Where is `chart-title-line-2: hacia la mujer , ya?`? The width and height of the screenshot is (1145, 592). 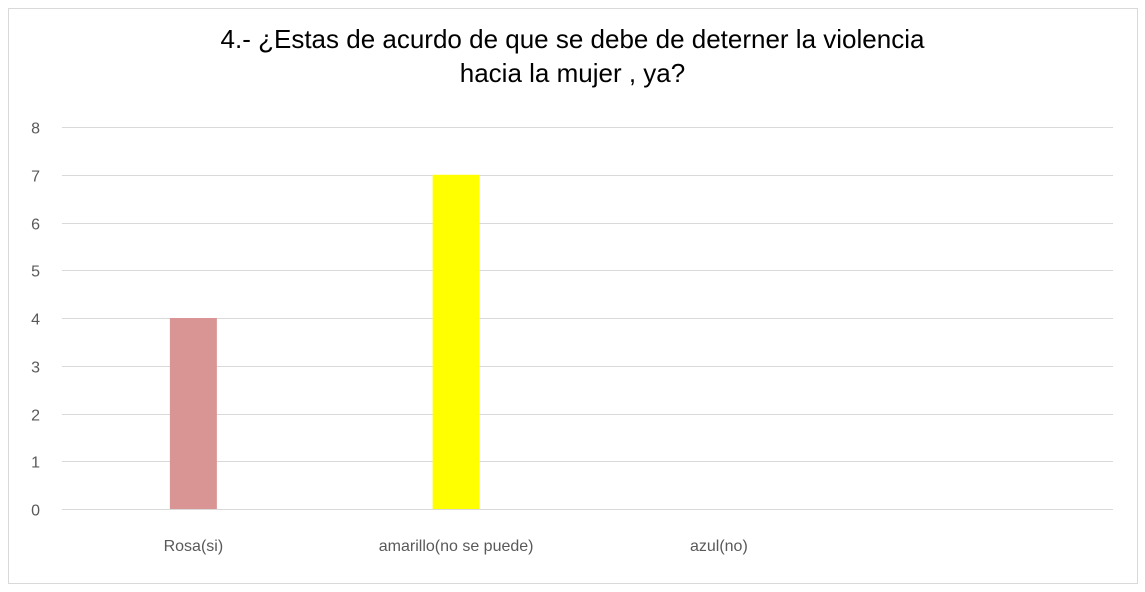
chart-title-line-2: hacia la mujer , ya? is located at coordinates (572, 73).